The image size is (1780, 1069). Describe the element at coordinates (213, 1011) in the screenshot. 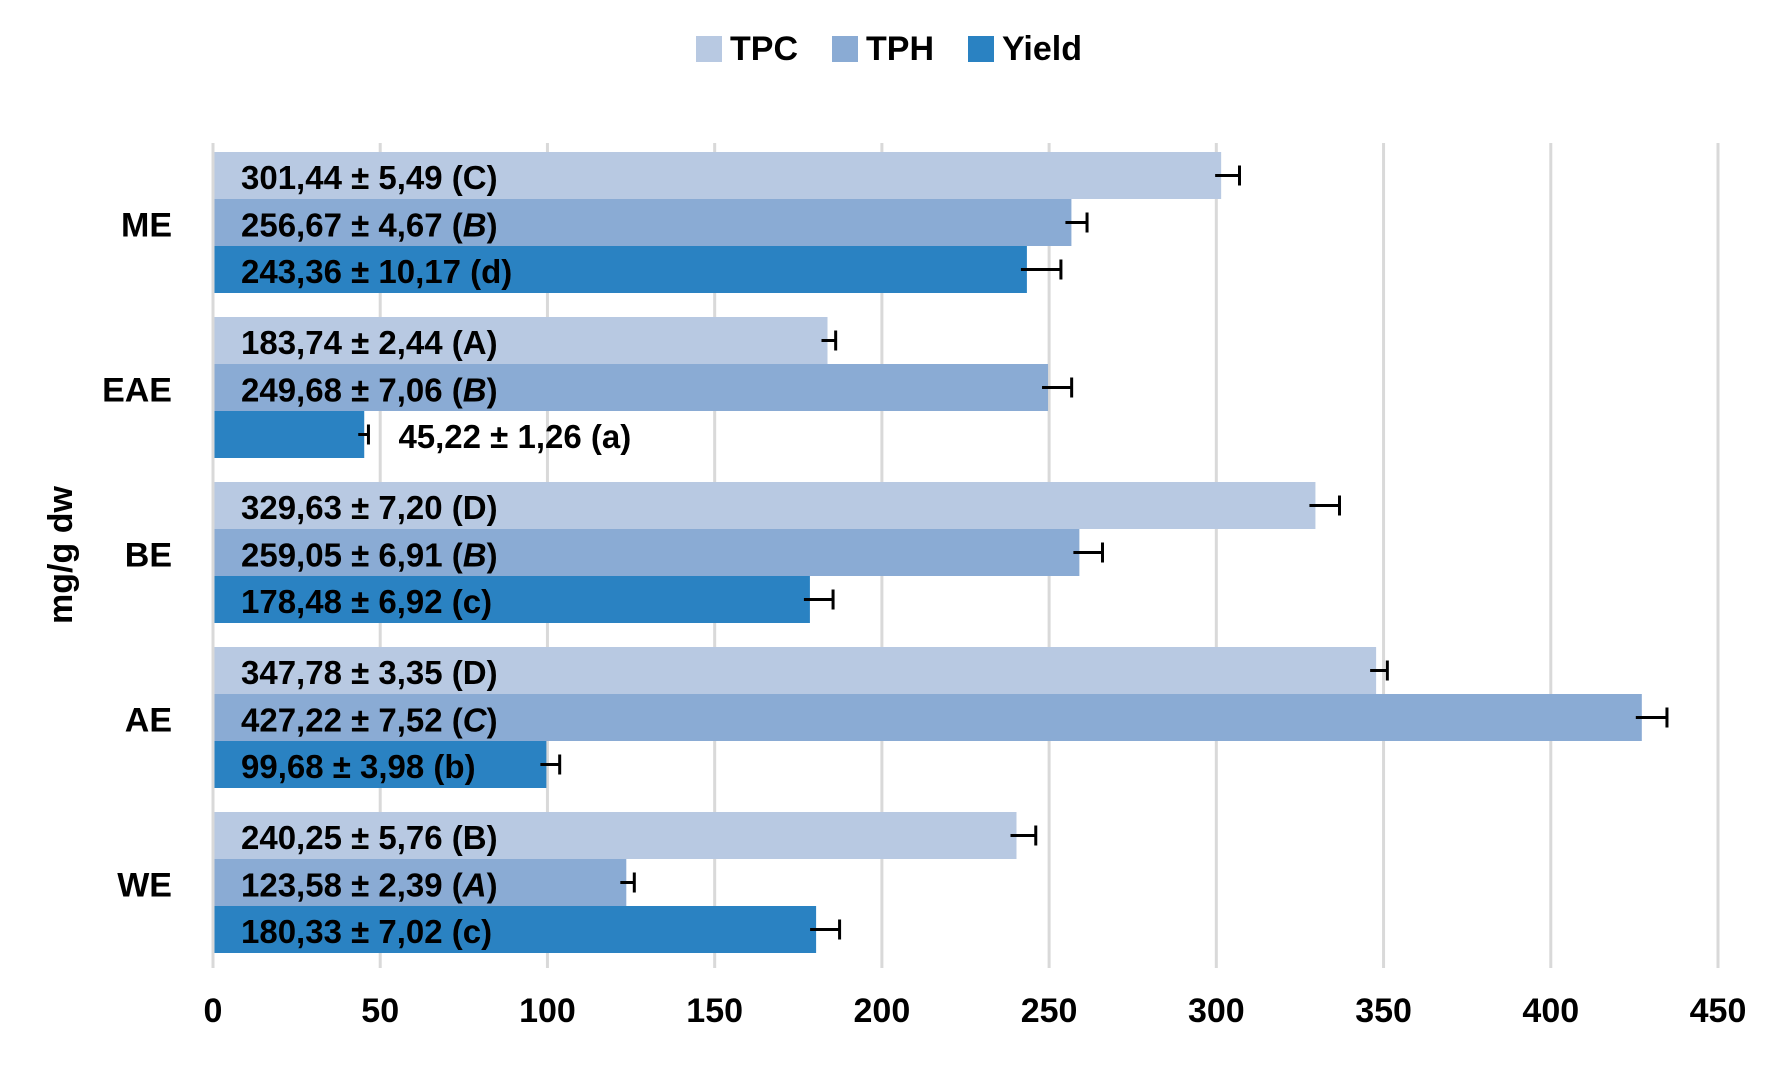

I see `x-tick-label: 0` at that location.